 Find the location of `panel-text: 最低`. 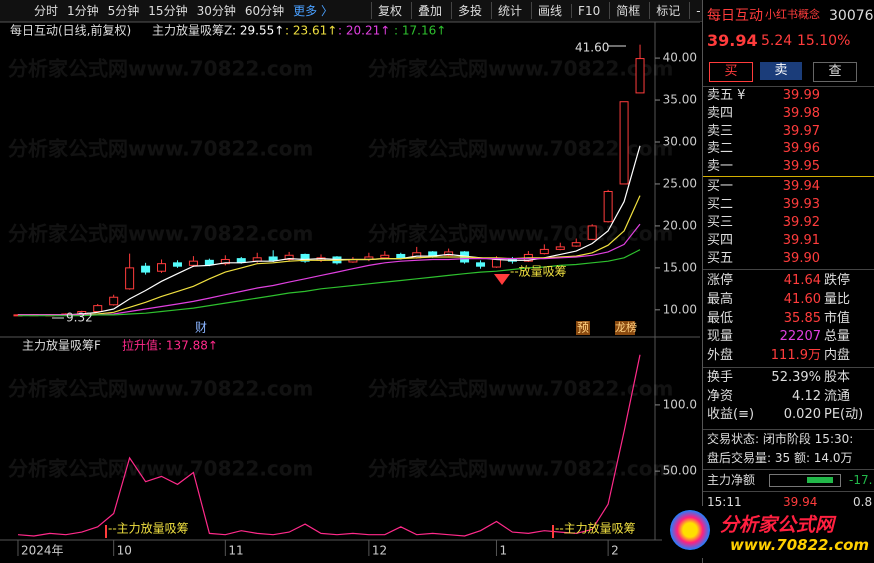

panel-text: 最低 is located at coordinates (720, 318).